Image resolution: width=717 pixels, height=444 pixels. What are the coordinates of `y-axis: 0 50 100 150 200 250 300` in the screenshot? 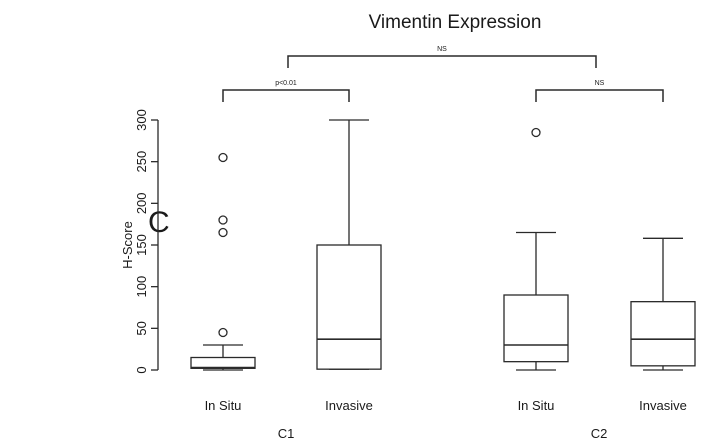 It's located at (146, 241).